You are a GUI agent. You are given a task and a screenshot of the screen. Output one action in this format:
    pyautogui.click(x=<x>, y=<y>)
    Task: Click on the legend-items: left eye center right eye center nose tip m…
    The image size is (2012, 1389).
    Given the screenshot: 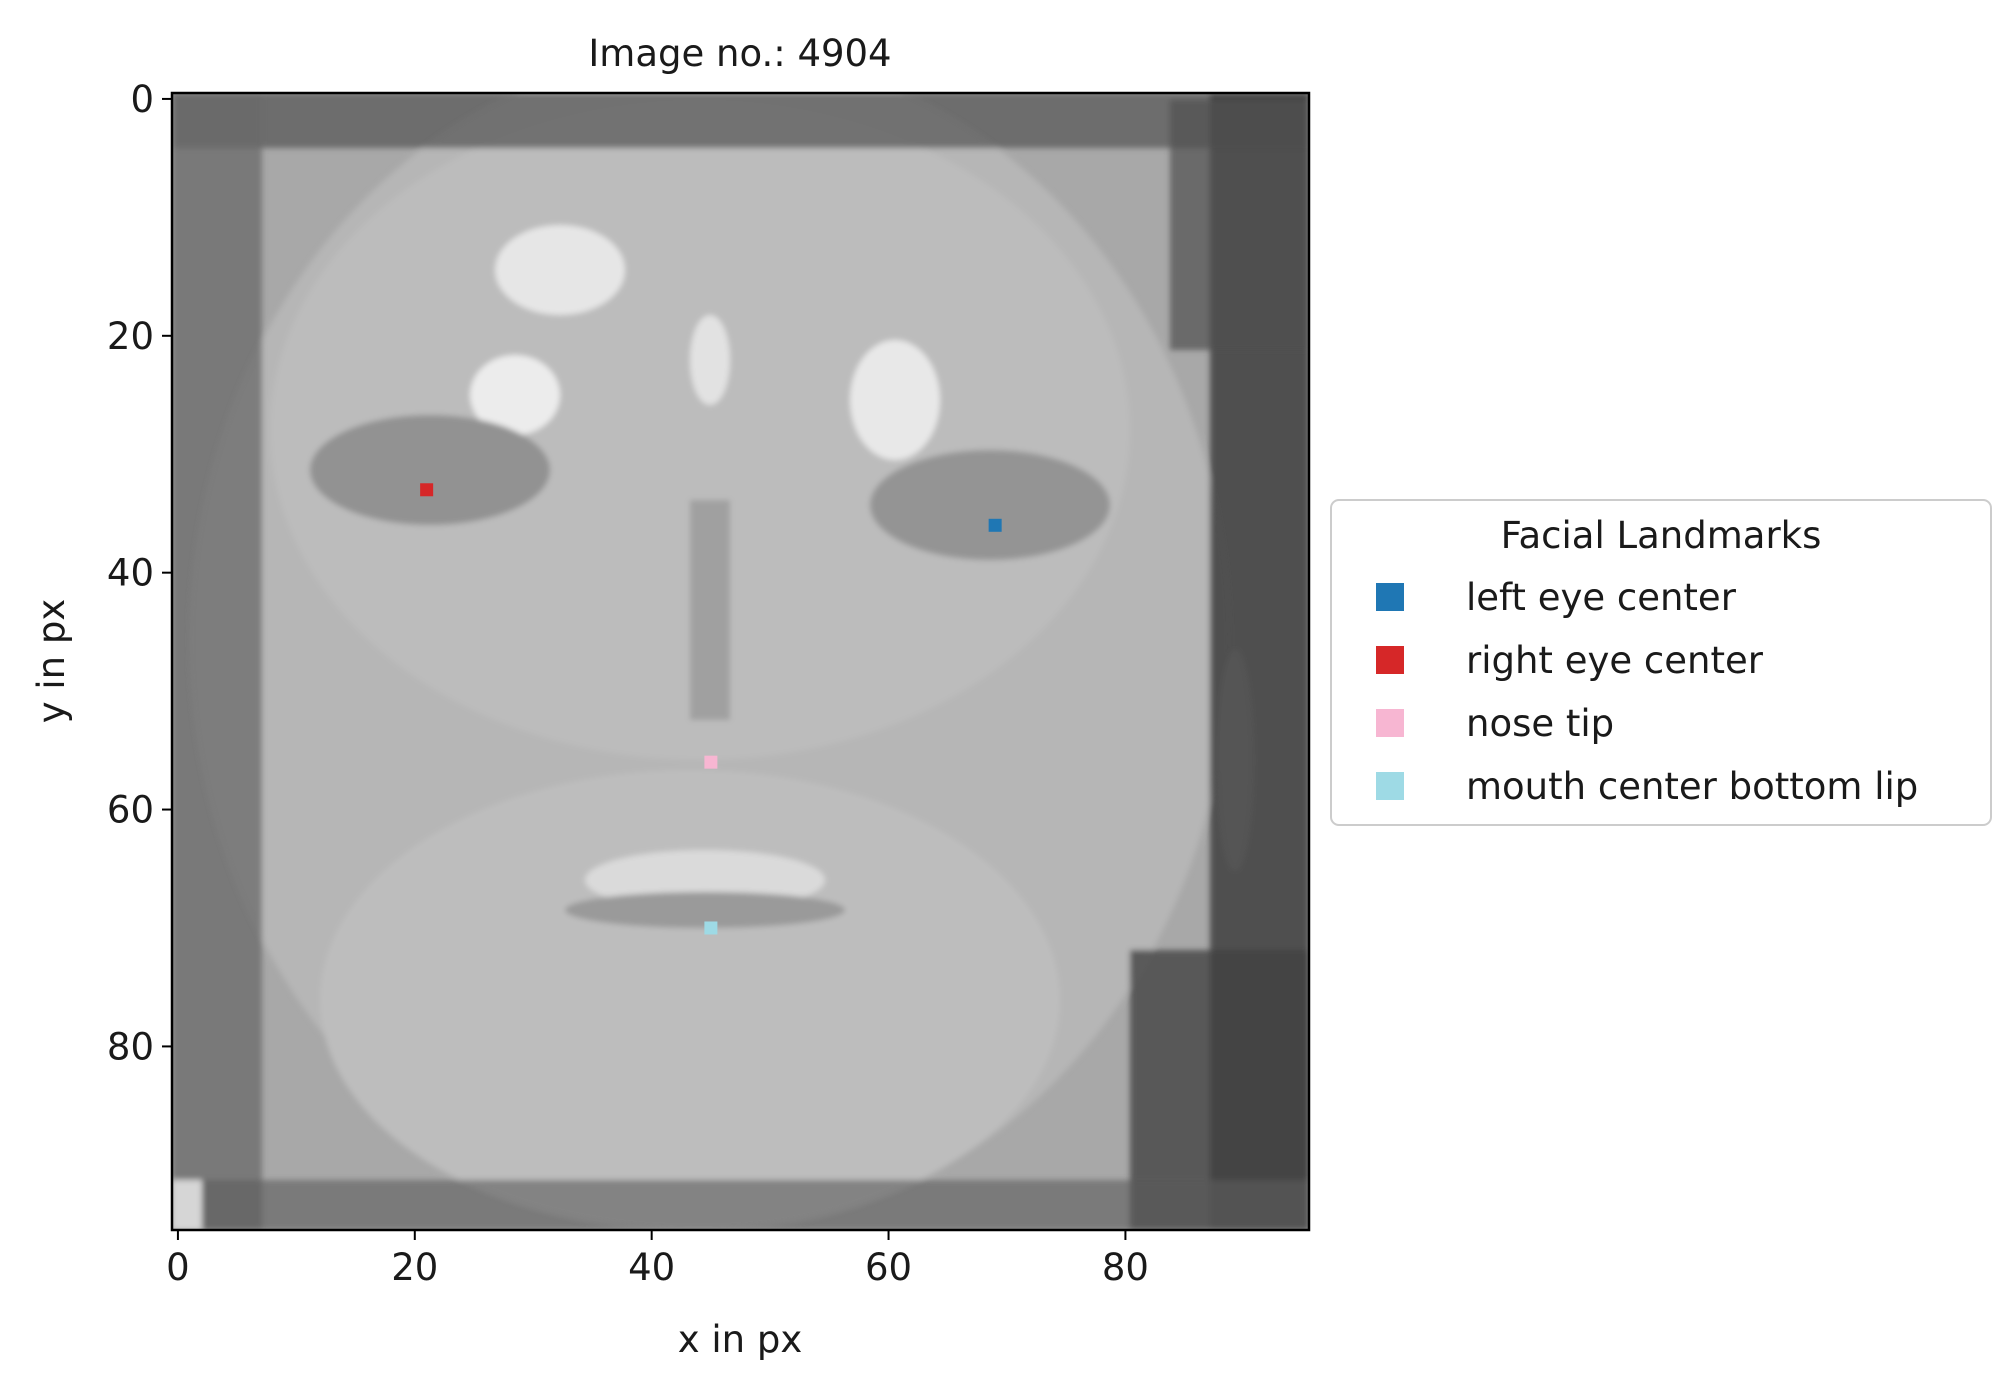 What is the action you would take?
    pyautogui.click(x=1647, y=692)
    